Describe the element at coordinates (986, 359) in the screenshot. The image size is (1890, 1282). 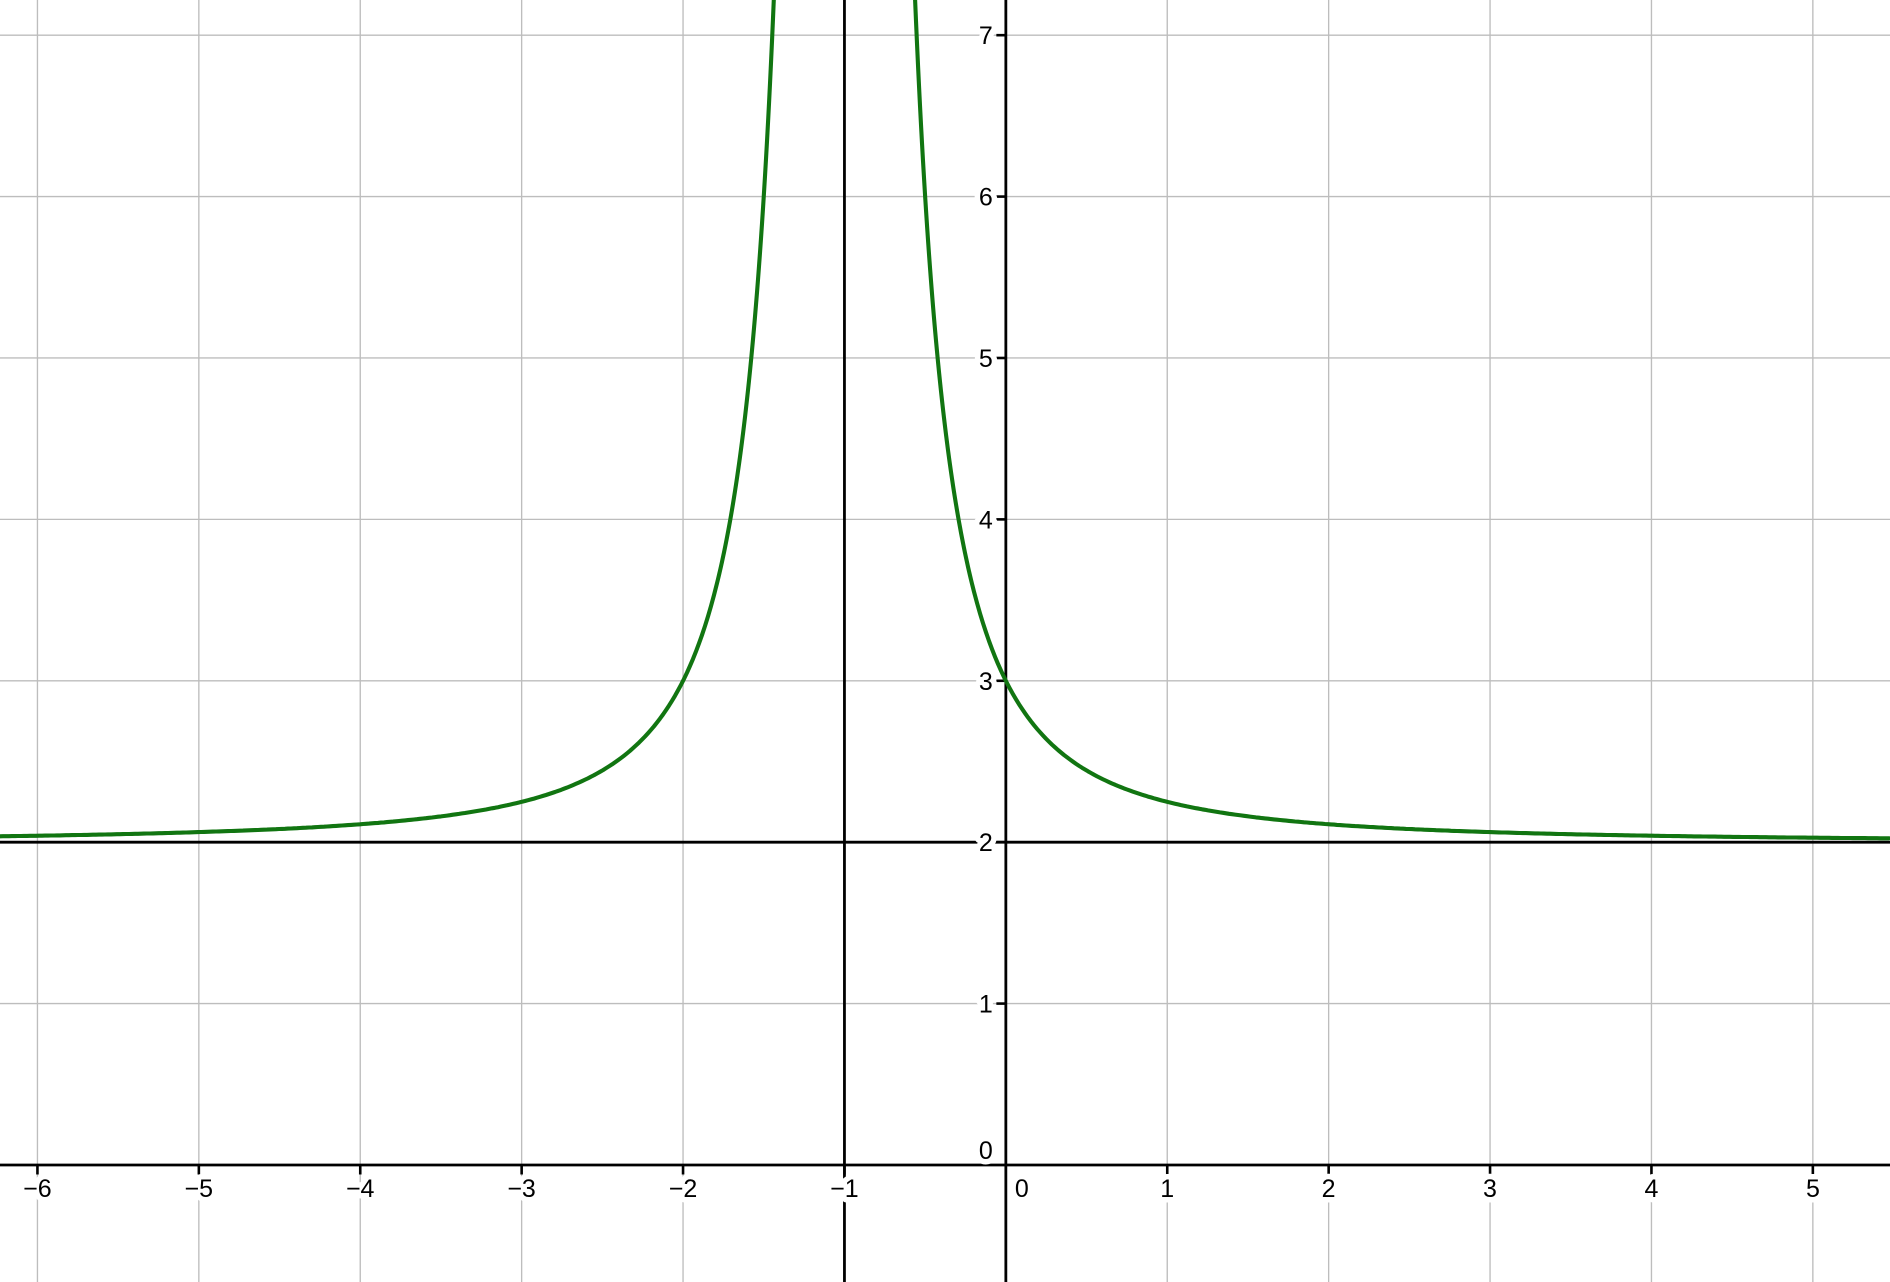
I see `y-axis-tick-label: 5` at that location.